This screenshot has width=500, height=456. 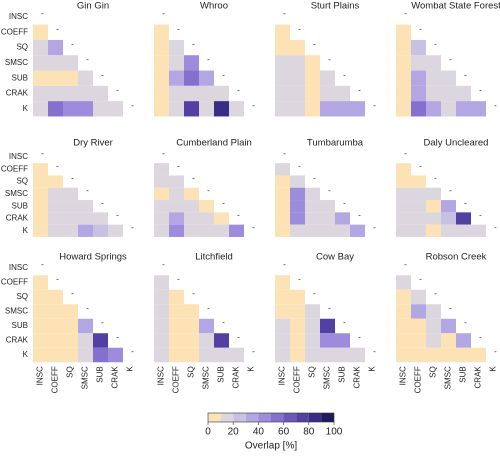 I want to click on col-label: INSC, so click(x=282, y=375).